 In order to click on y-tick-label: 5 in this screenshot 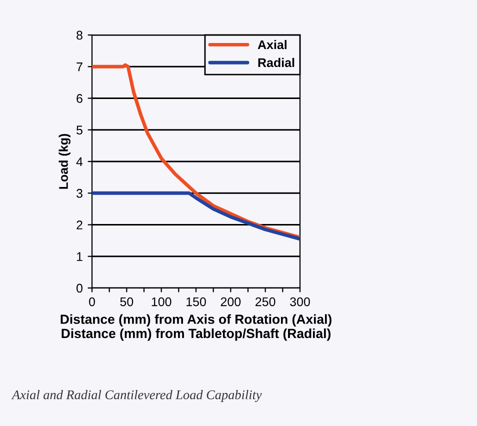, I will do `click(79, 130)`.